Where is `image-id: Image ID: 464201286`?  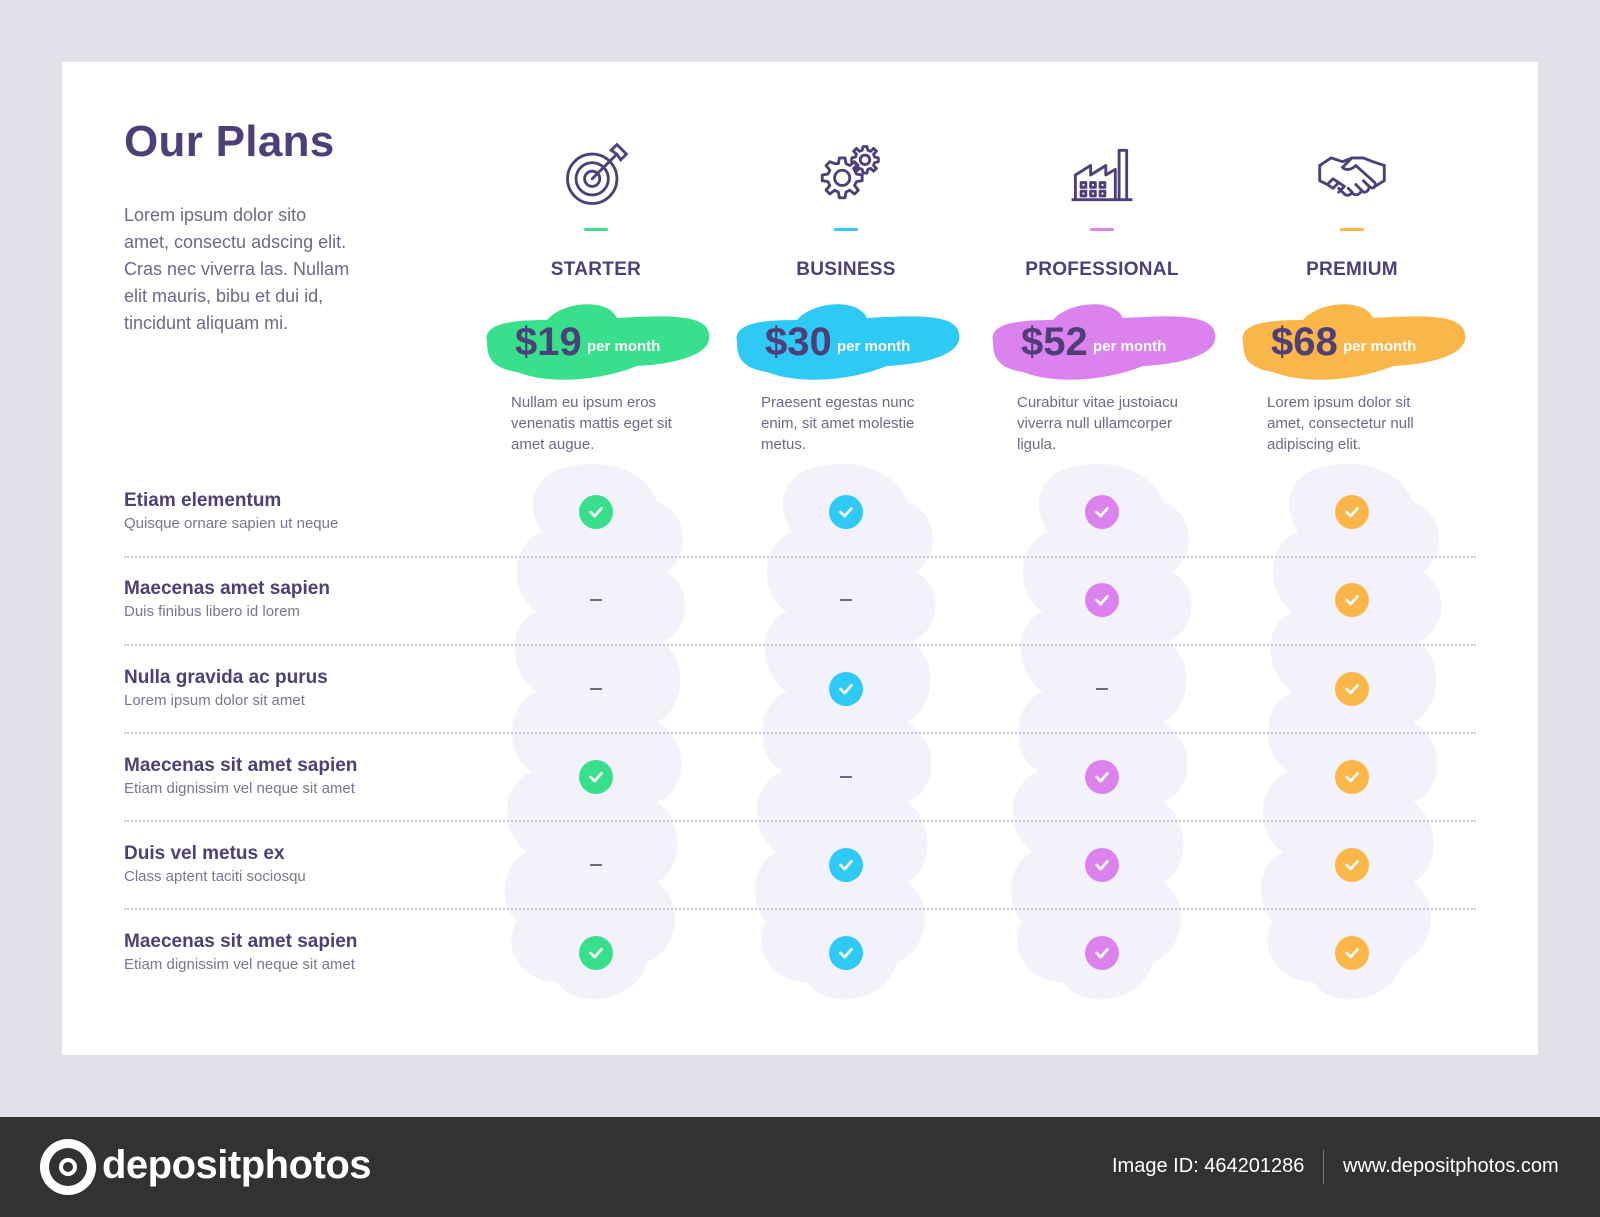 image-id: Image ID: 464201286 is located at coordinates (1208, 1166).